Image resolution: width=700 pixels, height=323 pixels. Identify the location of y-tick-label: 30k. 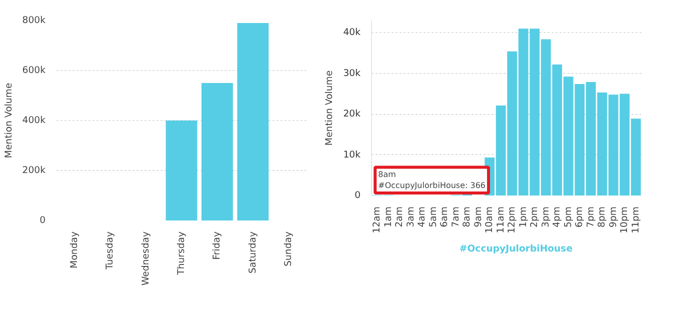
(352, 73).